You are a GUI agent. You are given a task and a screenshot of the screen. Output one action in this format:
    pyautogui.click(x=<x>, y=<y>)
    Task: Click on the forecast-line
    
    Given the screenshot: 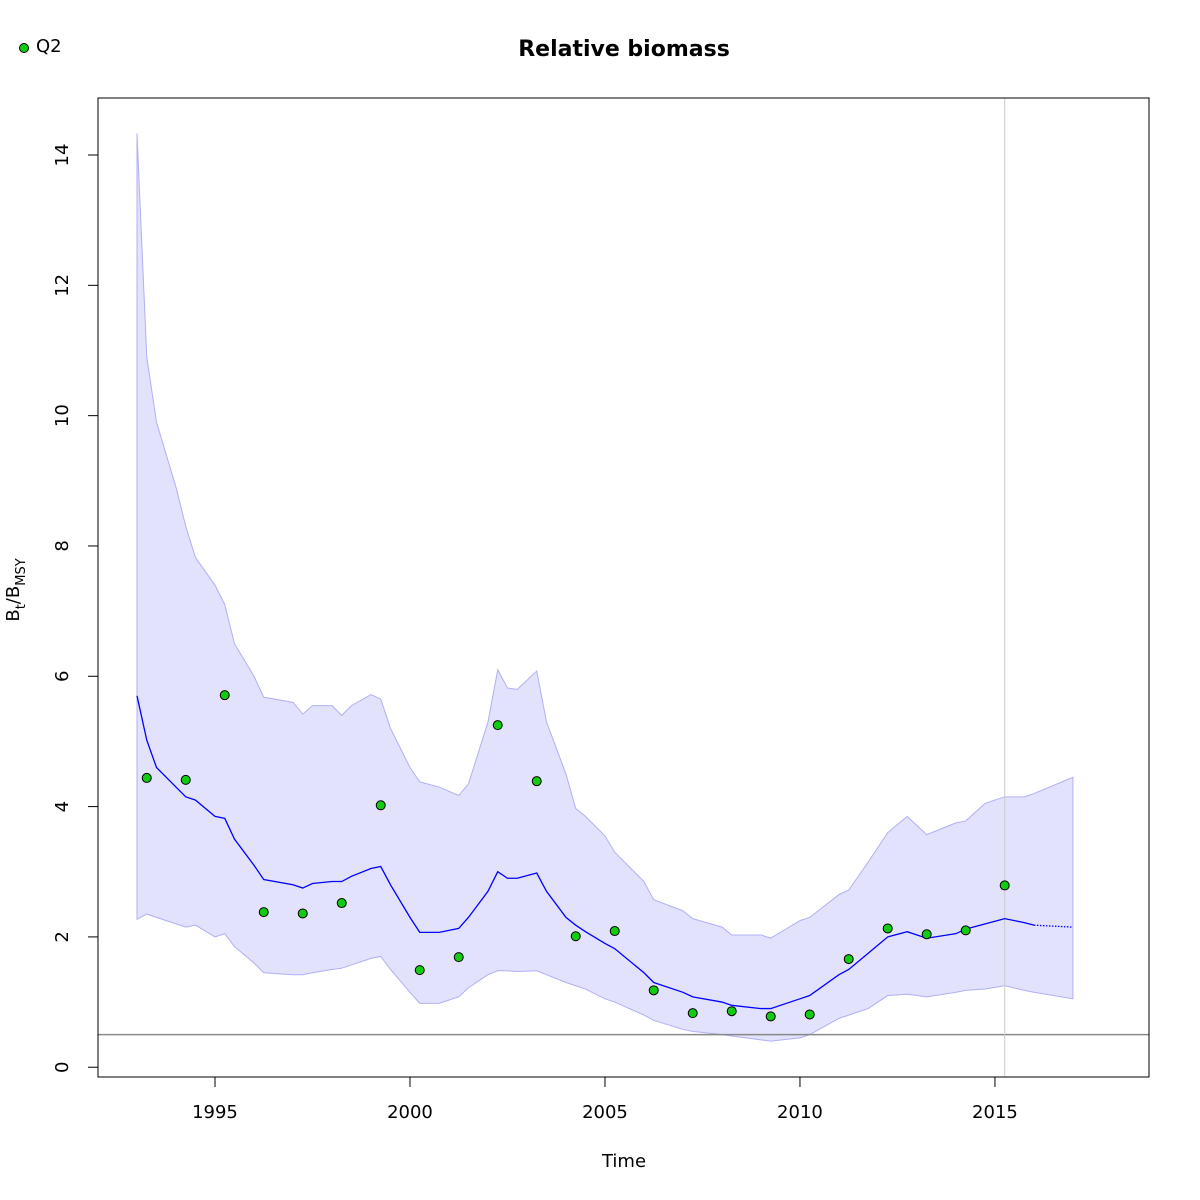 What is the action you would take?
    pyautogui.click(x=1053, y=926)
    